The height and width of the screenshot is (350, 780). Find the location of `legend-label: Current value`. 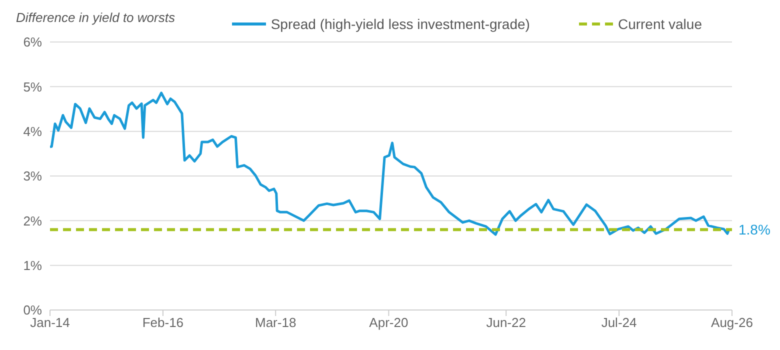

legend-label: Current value is located at coordinates (659, 24).